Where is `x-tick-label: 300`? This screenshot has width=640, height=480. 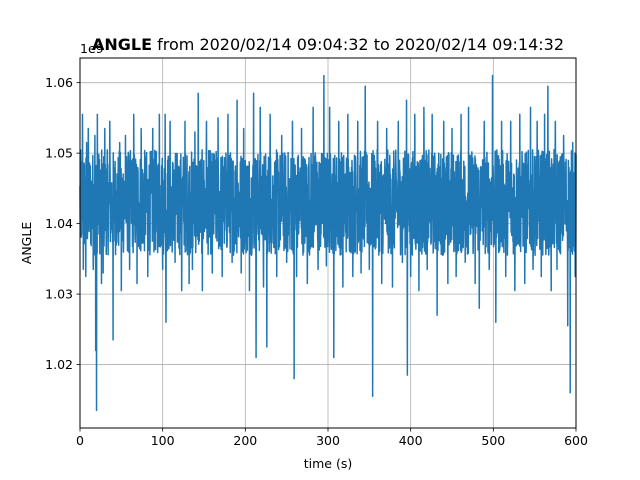
x-tick-label: 300 is located at coordinates (328, 440).